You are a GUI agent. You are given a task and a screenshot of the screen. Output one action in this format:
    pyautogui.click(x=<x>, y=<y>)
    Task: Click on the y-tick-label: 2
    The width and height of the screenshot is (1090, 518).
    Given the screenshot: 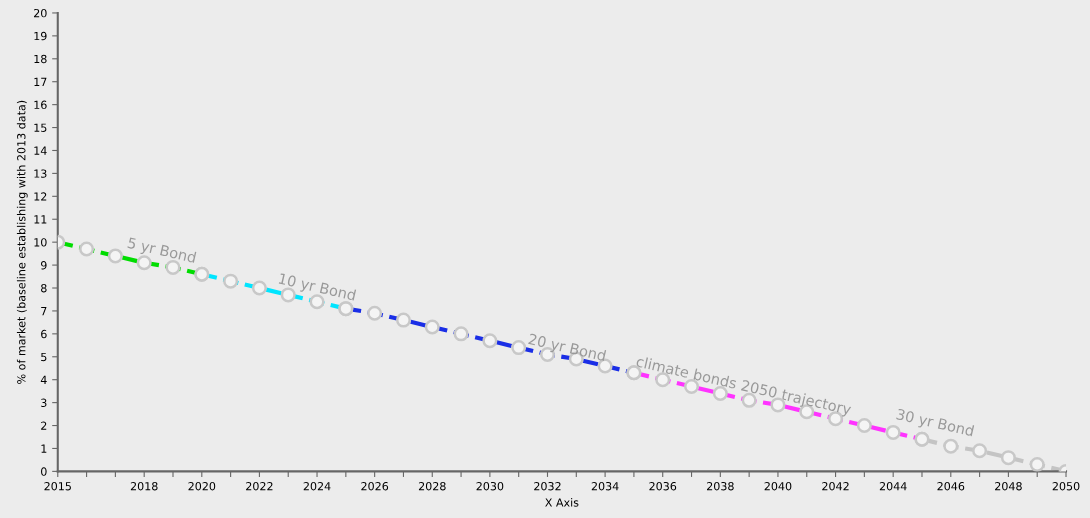 What is the action you would take?
    pyautogui.click(x=44, y=425)
    